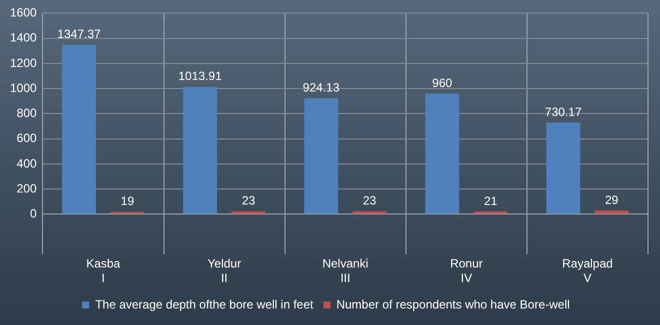  I want to click on data-label: 1347.37, so click(79, 34).